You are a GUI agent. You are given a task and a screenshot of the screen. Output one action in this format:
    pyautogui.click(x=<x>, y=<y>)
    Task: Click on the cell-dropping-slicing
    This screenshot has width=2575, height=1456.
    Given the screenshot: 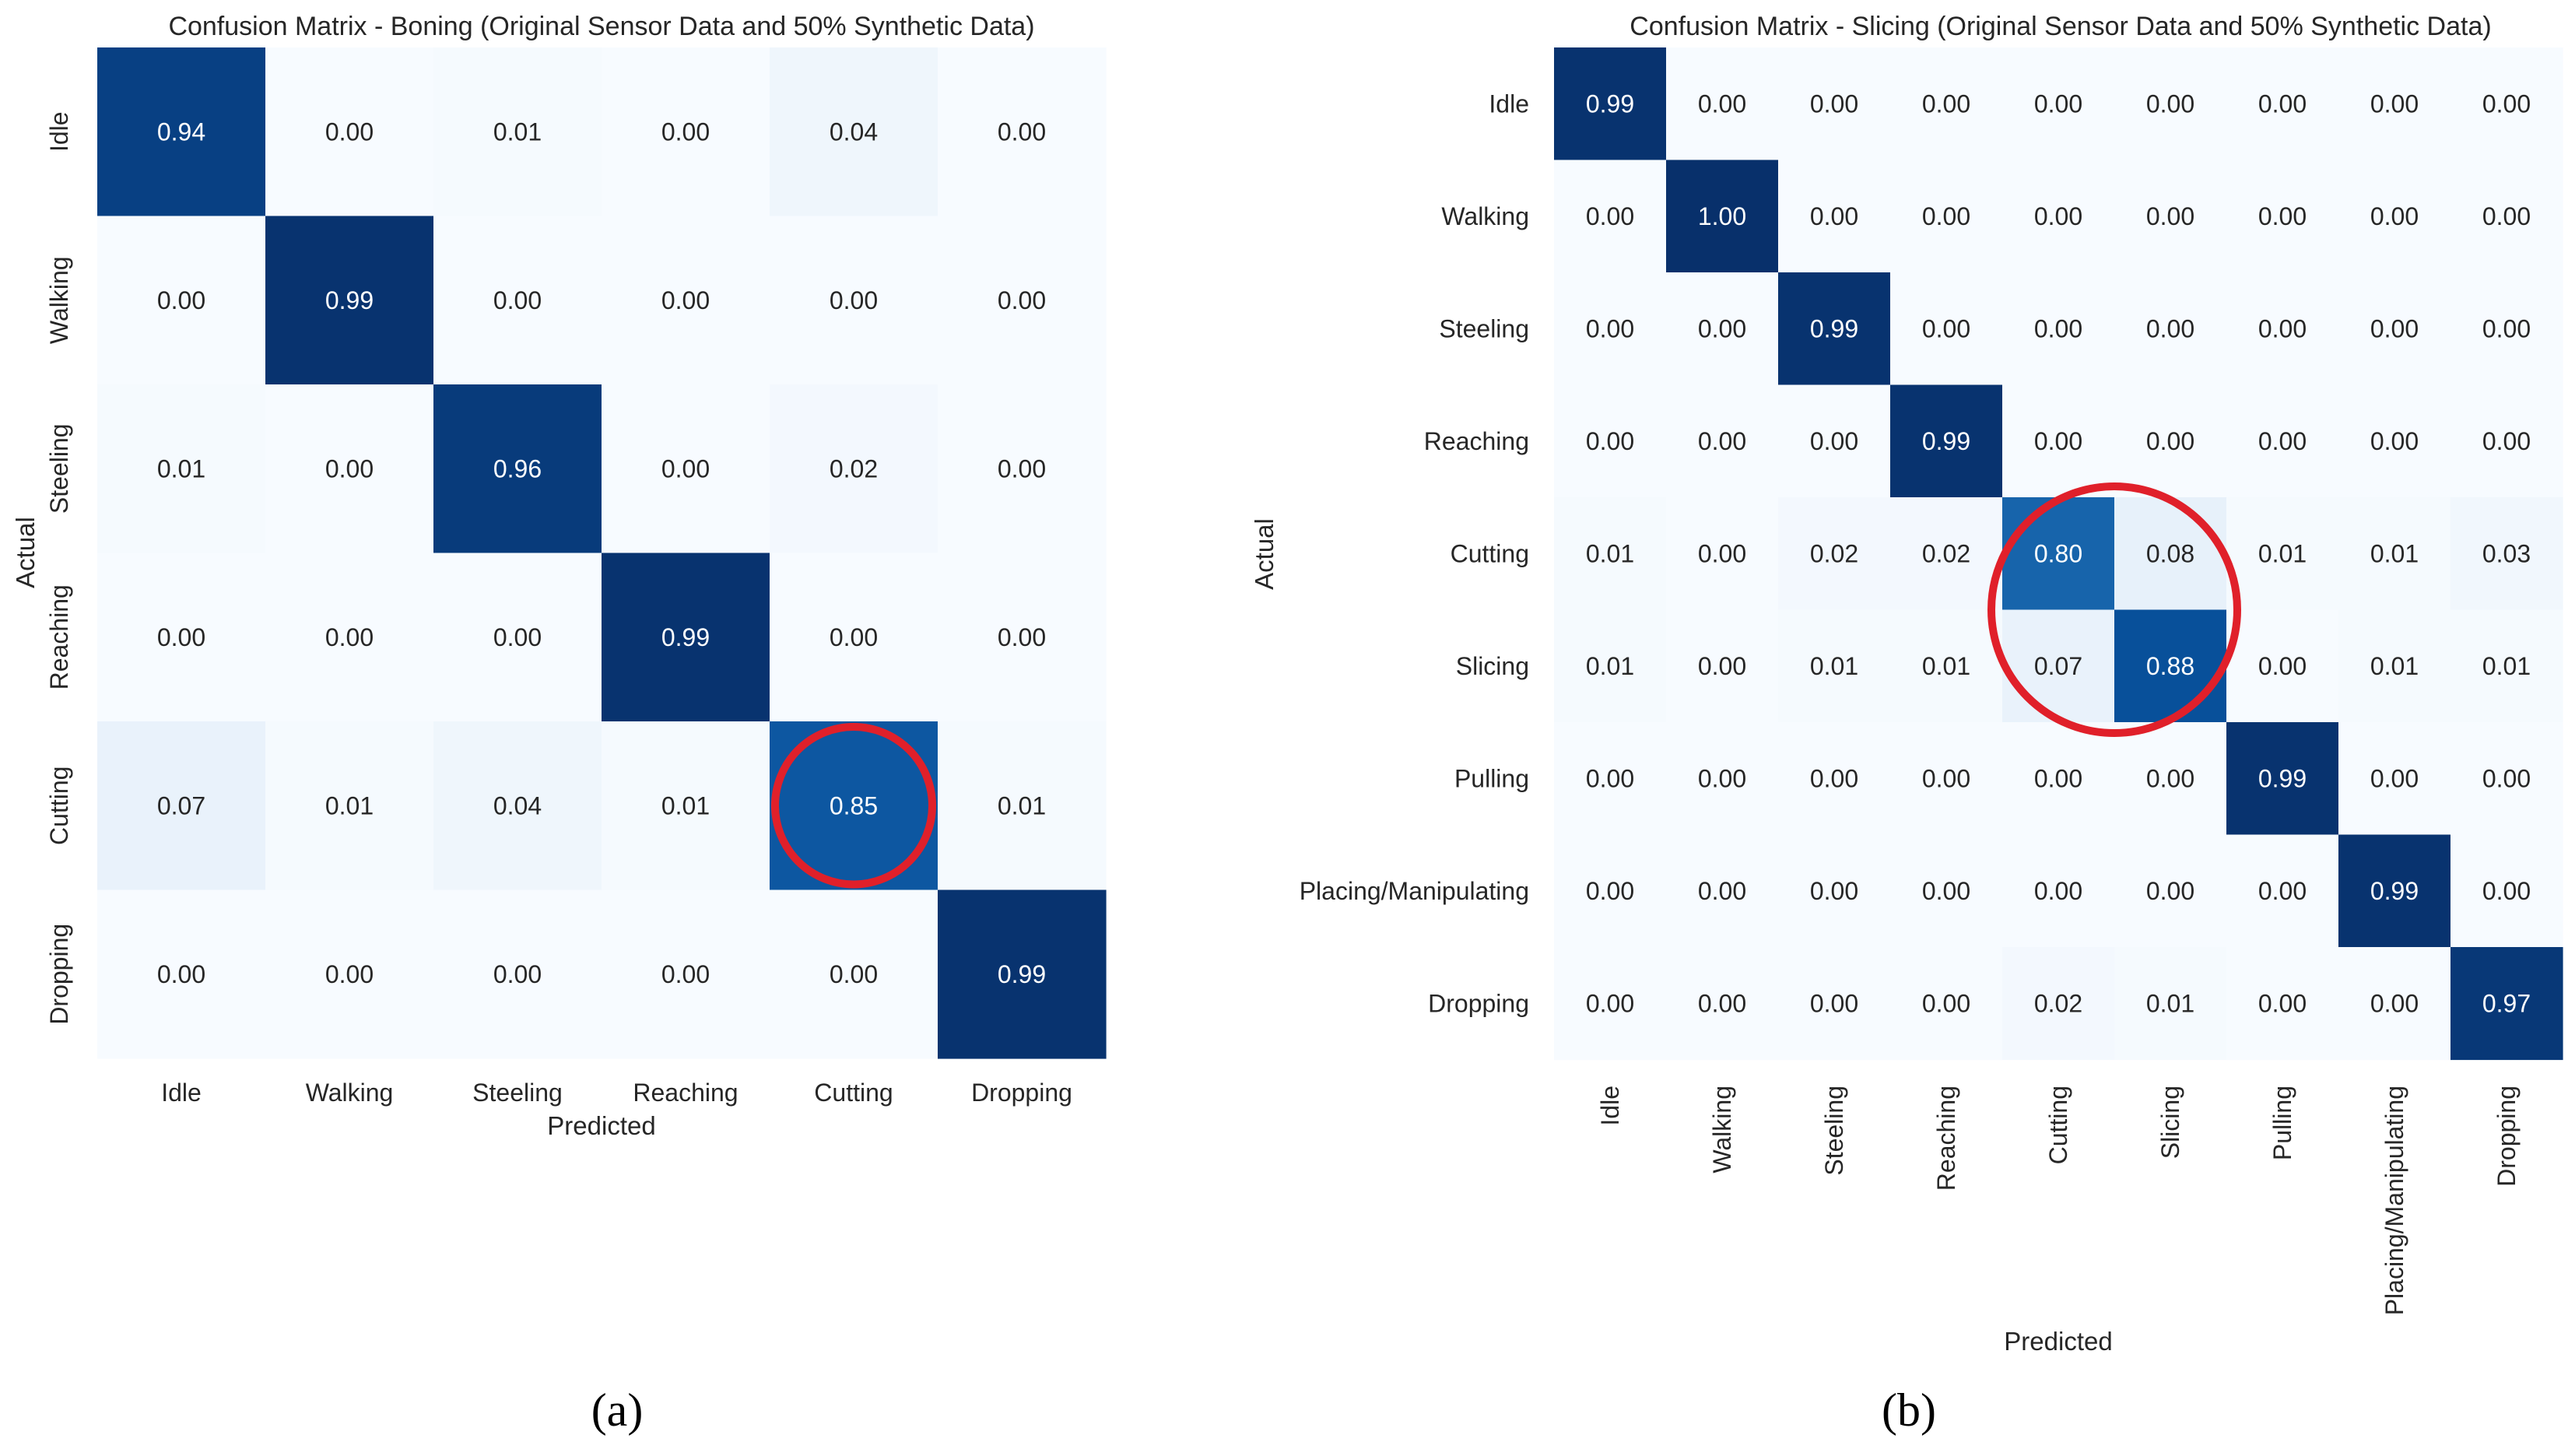 What is the action you would take?
    pyautogui.click(x=2171, y=1004)
    